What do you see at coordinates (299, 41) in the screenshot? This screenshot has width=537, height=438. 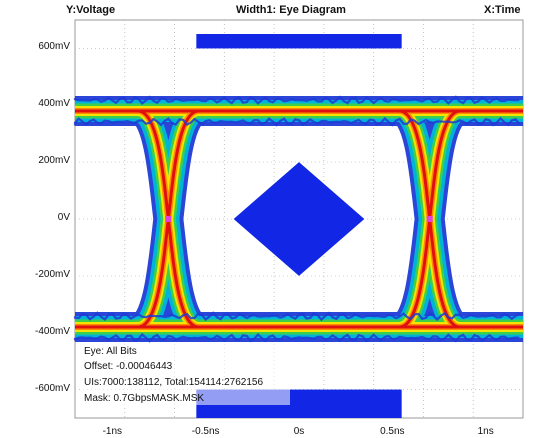 I see `top-mask-bar` at bounding box center [299, 41].